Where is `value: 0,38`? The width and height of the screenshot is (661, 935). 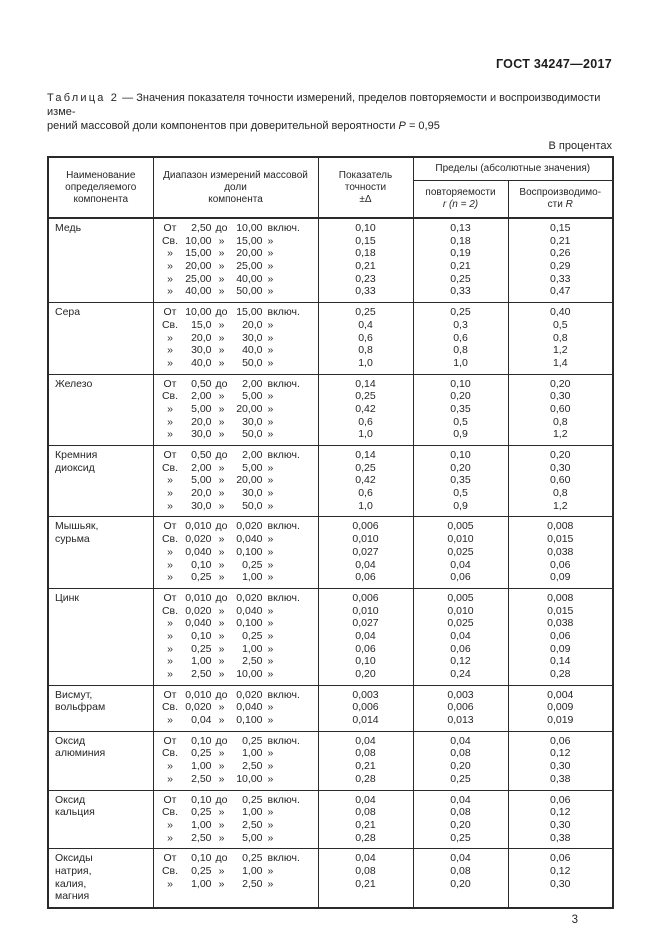
value: 0,38 is located at coordinates (560, 778).